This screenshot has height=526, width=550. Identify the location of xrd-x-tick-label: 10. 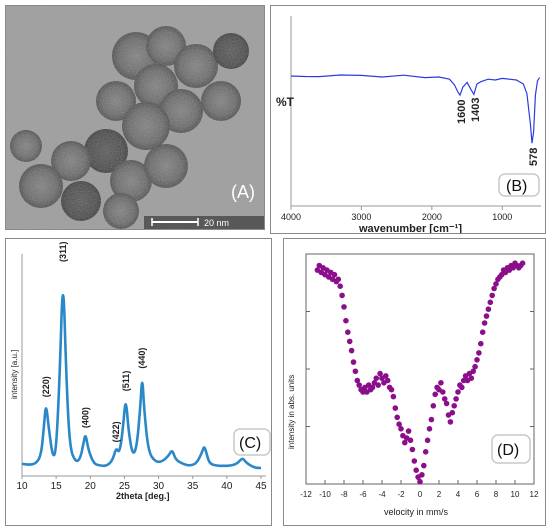
(22, 486).